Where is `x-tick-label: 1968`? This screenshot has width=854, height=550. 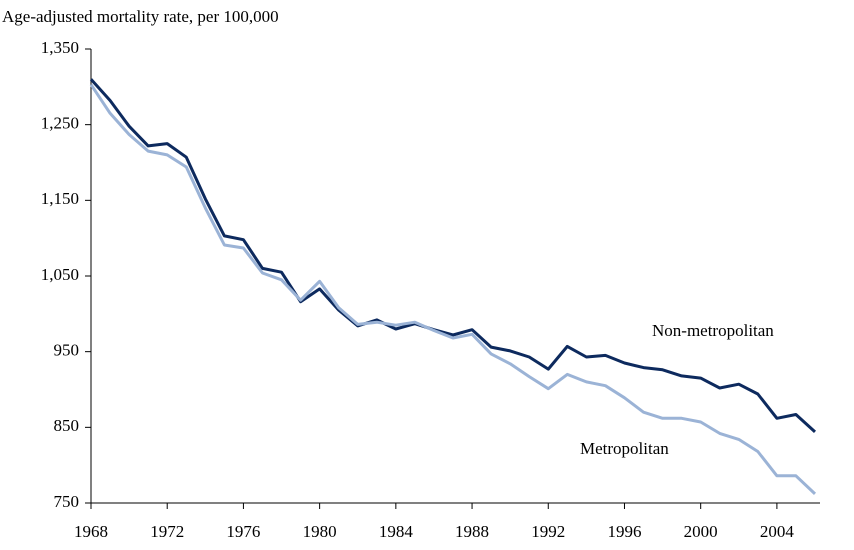
x-tick-label: 1968 is located at coordinates (91, 531).